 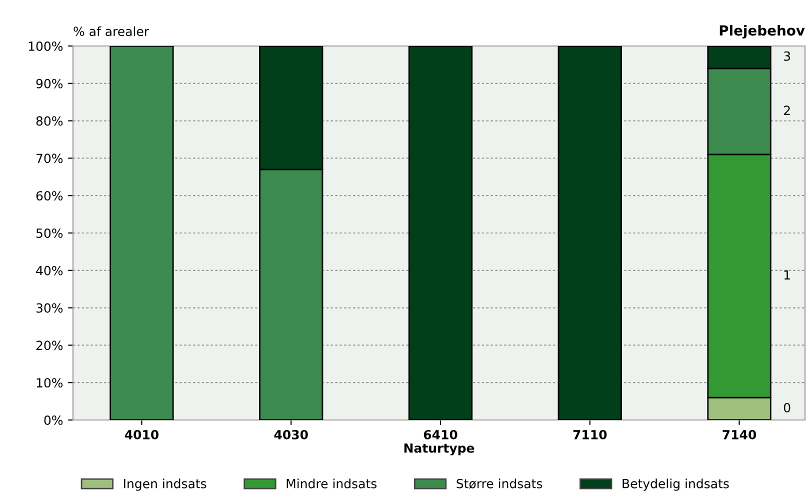 What do you see at coordinates (49, 233) in the screenshot?
I see `y-tick-label: 50%` at bounding box center [49, 233].